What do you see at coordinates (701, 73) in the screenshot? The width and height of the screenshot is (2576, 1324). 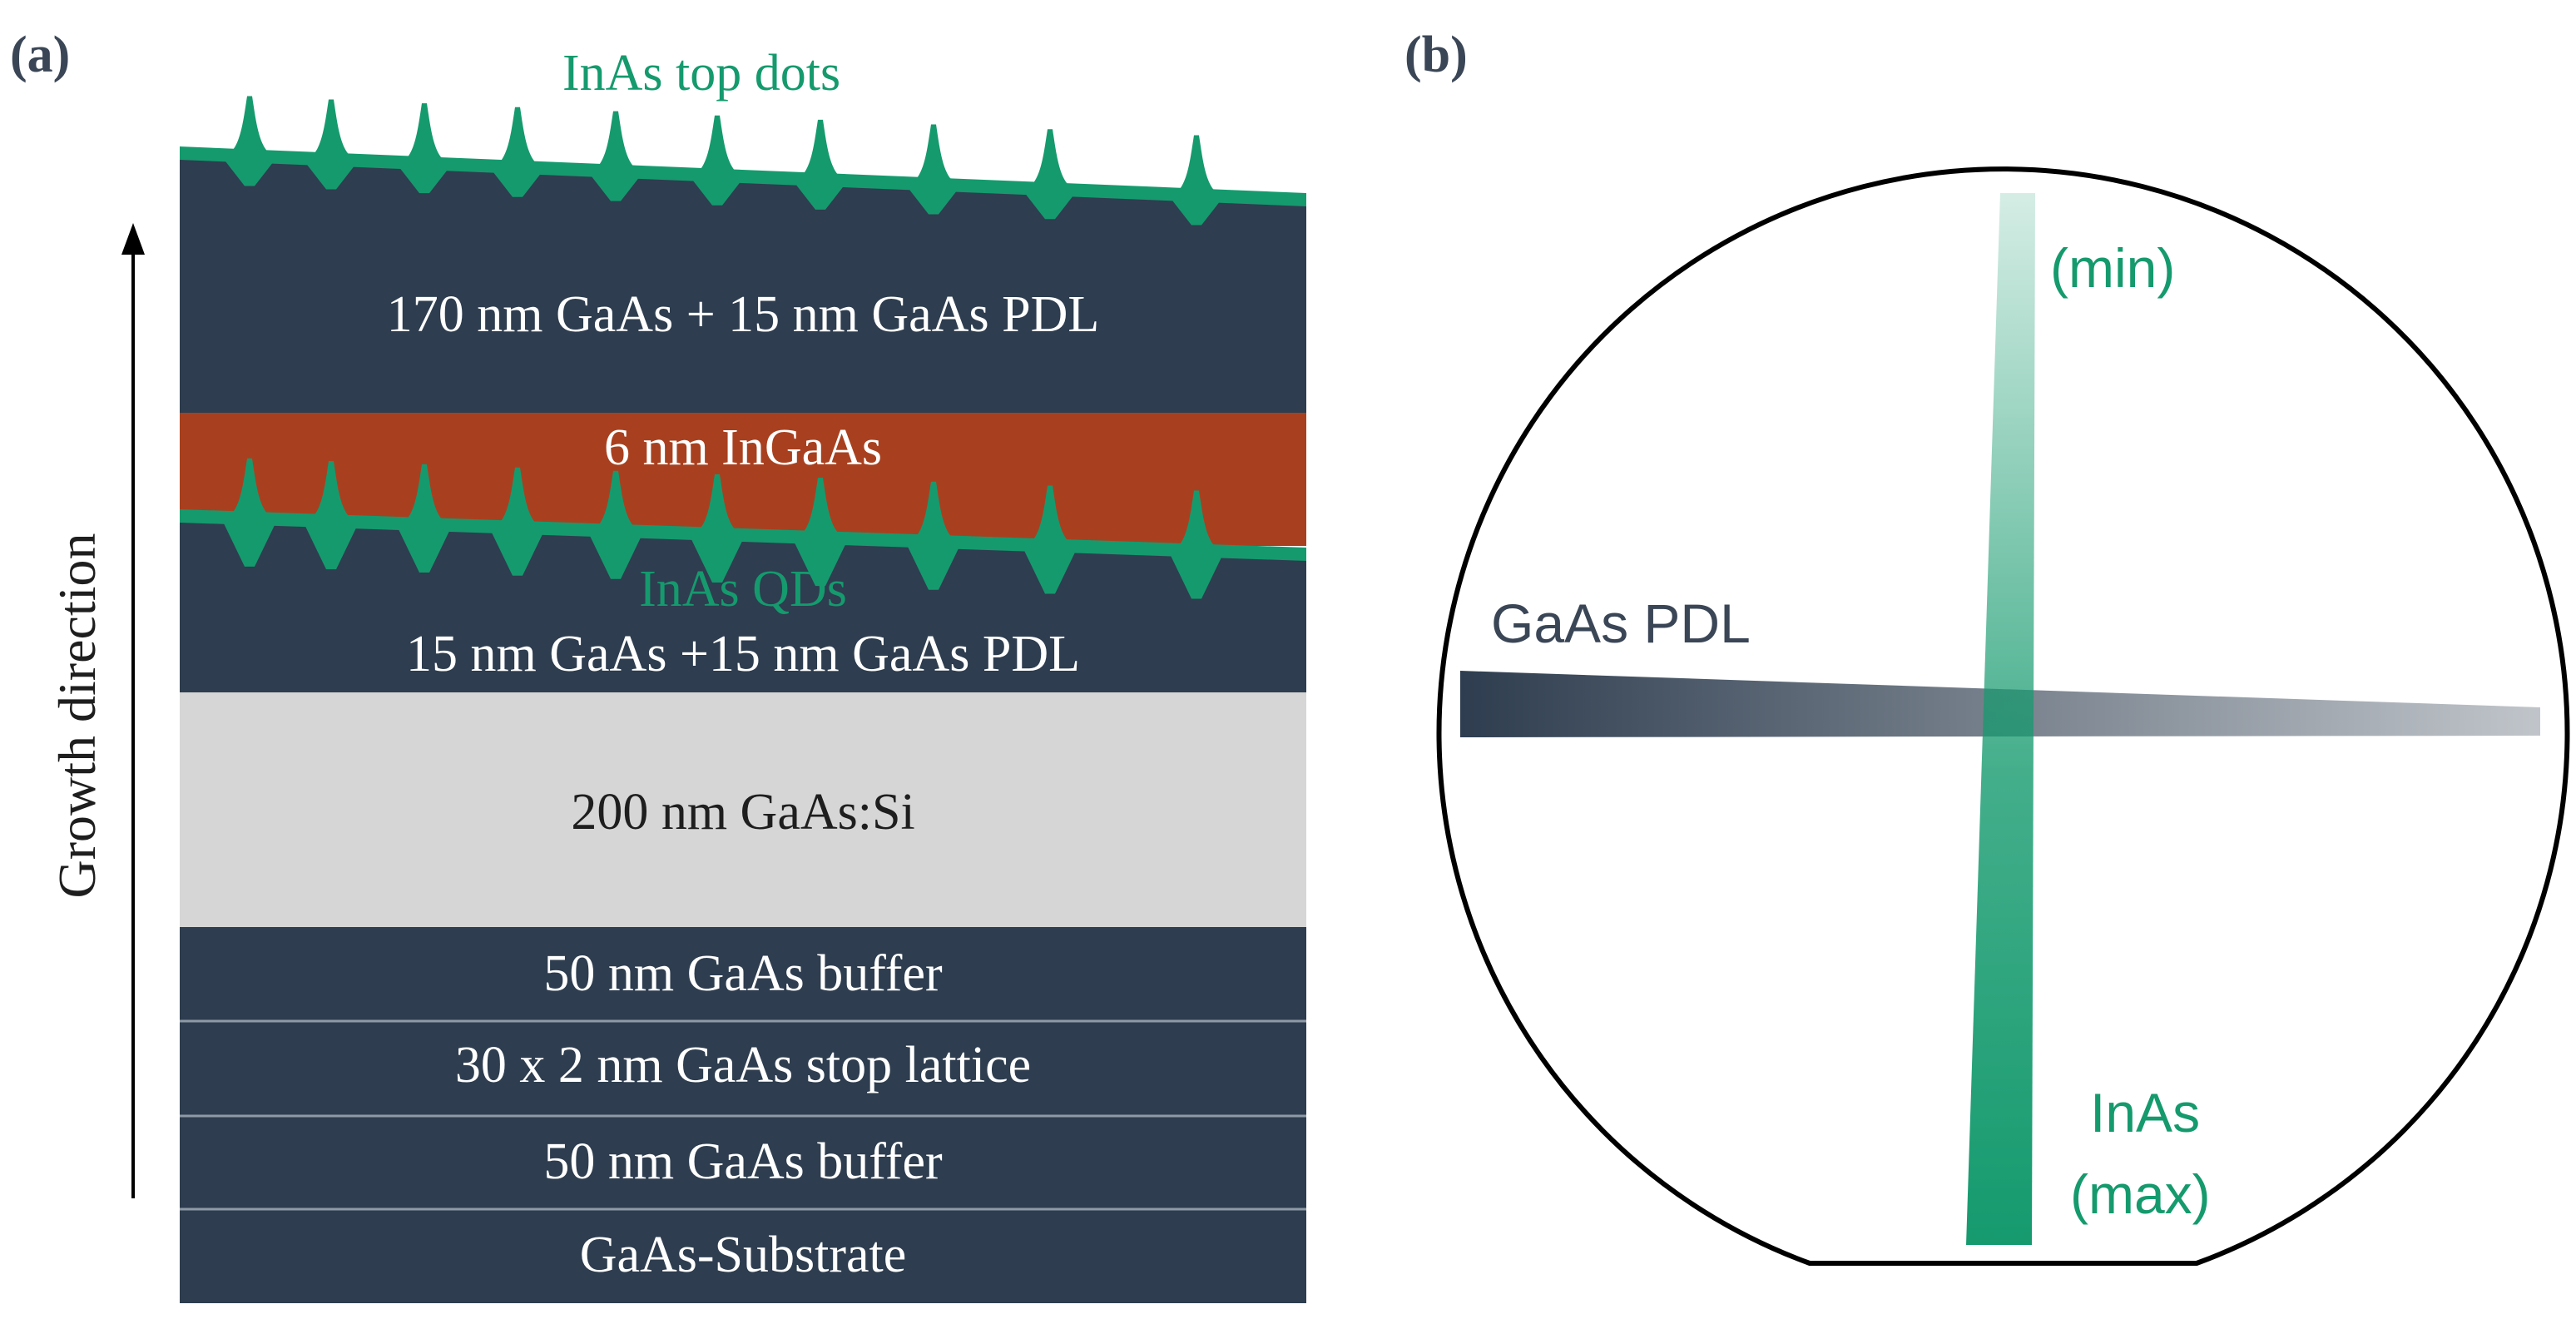 I see `top-dots-label: InAs top dots` at bounding box center [701, 73].